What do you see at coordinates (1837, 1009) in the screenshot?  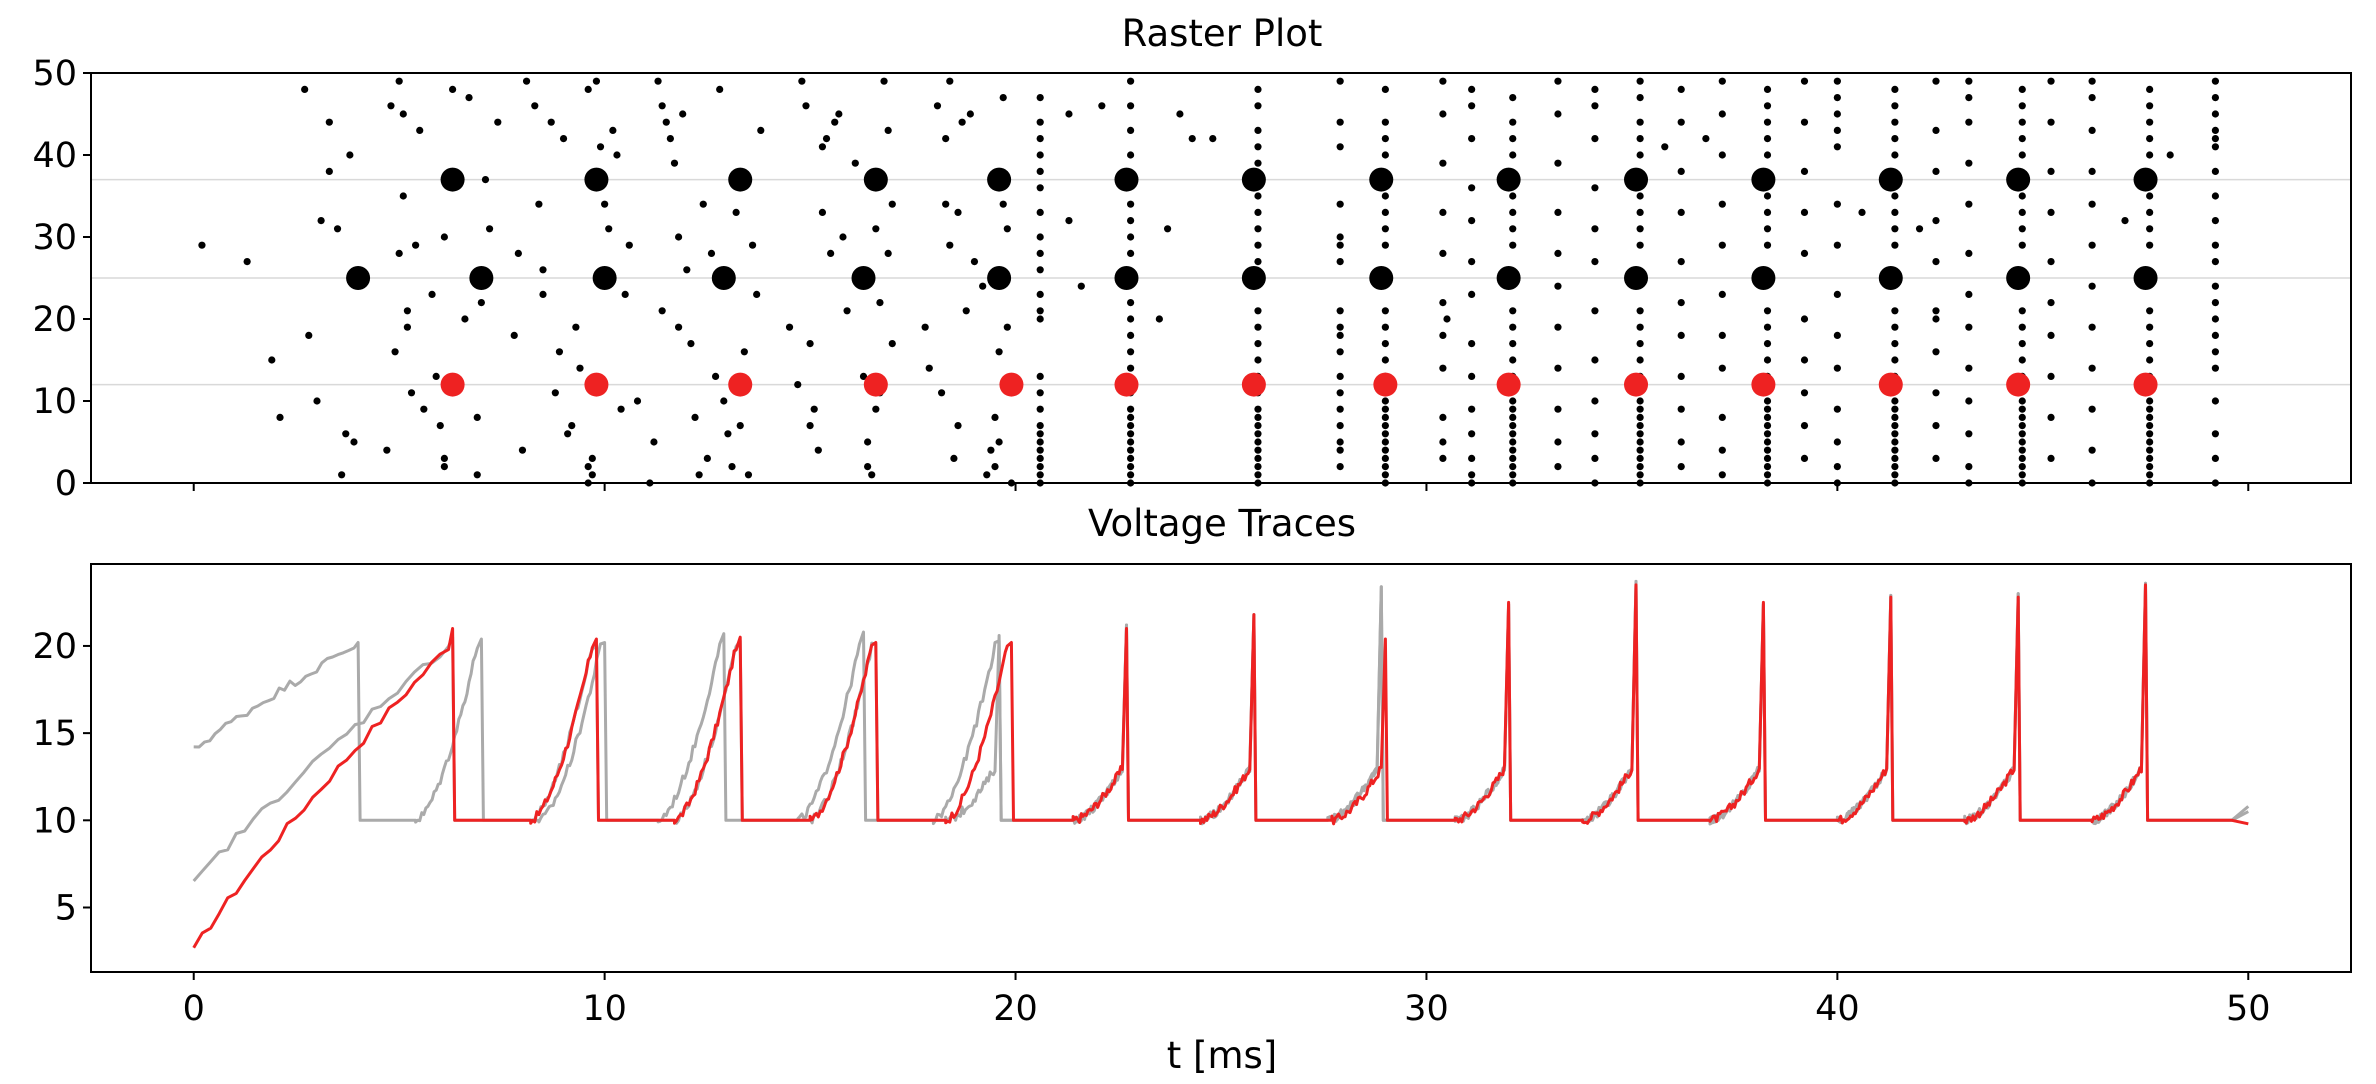 I see `x-tick-label: 40` at bounding box center [1837, 1009].